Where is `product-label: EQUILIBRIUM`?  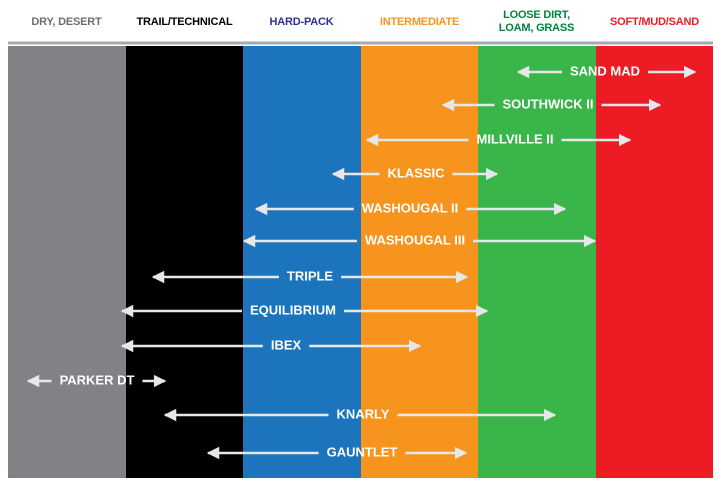
product-label: EQUILIBRIUM is located at coordinates (293, 309).